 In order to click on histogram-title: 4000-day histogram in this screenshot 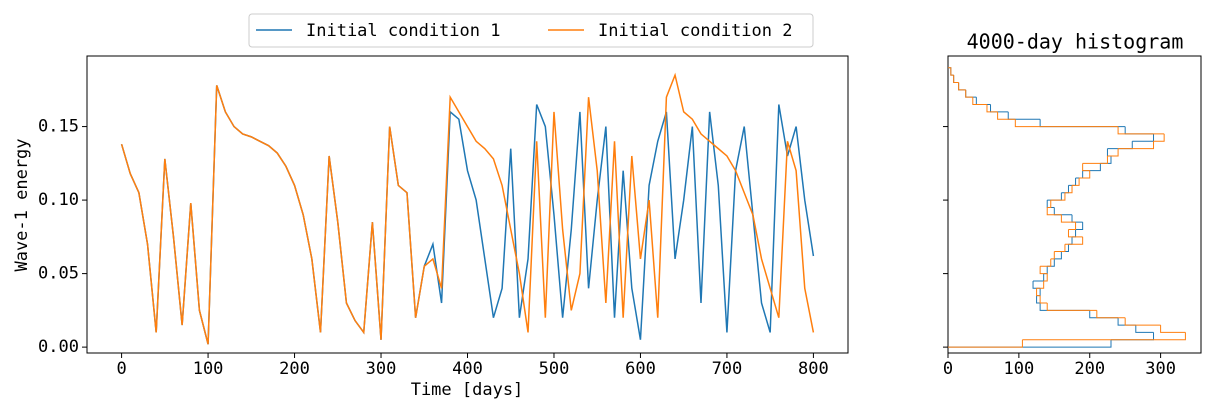, I will do `click(1075, 42)`.